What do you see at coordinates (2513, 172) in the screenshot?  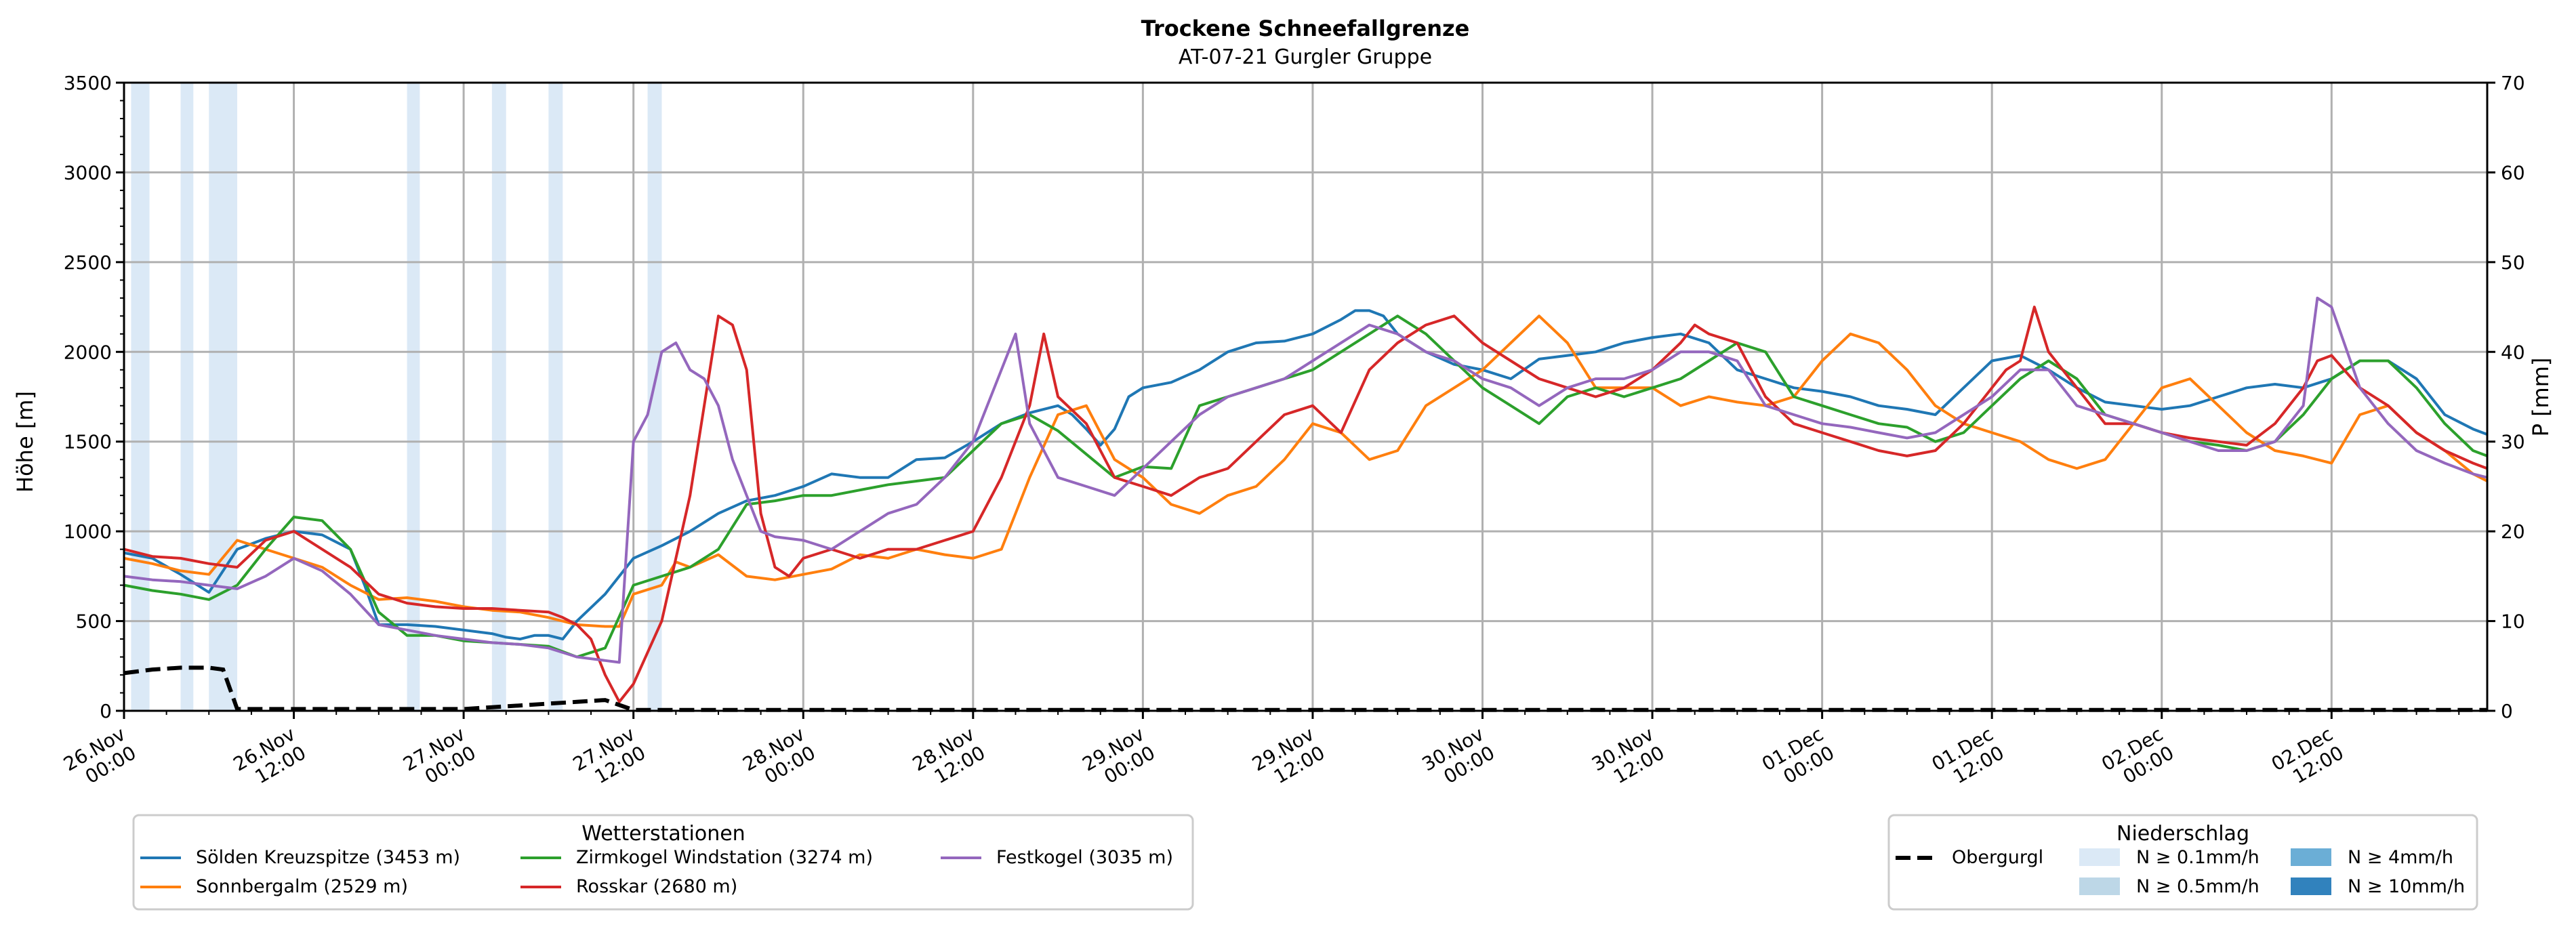 I see `y-right-tick-label: 60` at bounding box center [2513, 172].